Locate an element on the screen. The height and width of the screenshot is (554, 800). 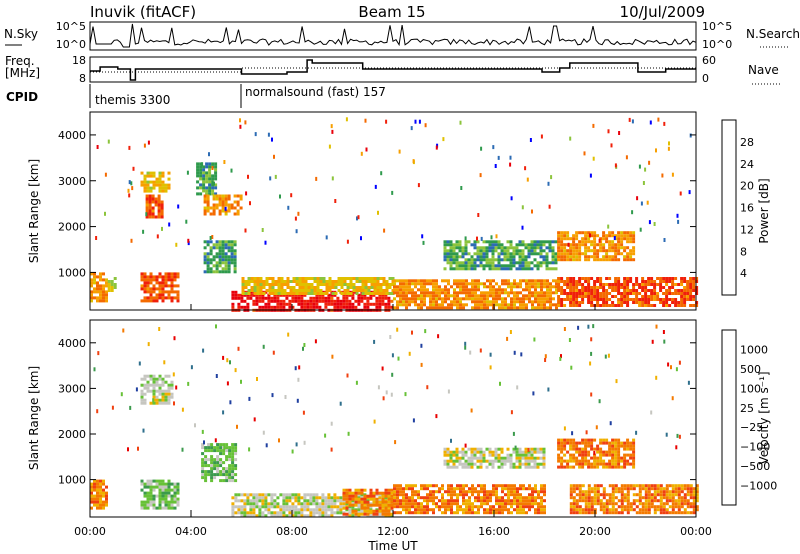
nsky-tick-bottom: 10^0 is located at coordinates (71, 44).